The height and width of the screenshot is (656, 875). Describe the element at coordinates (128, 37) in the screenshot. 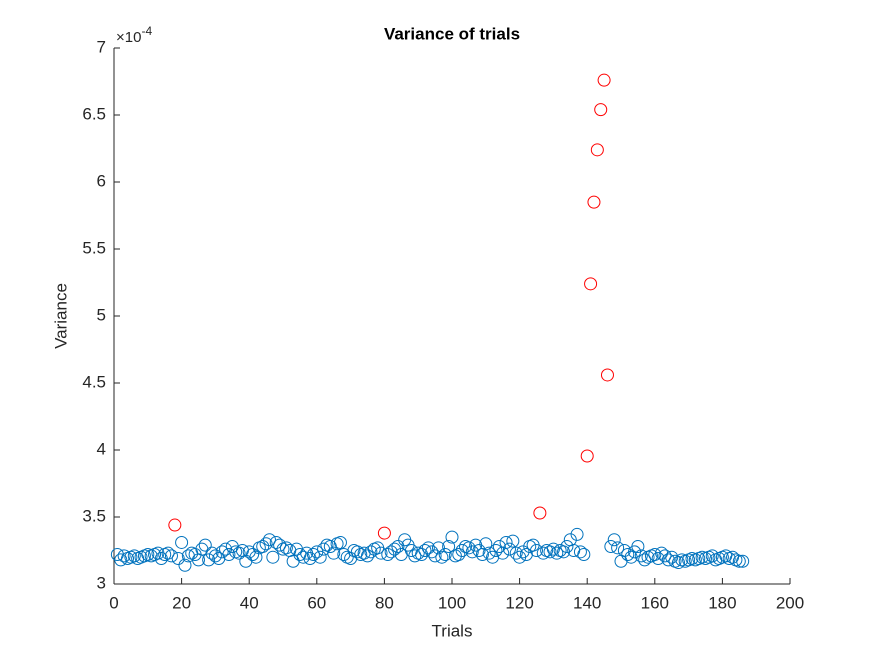

I see `y-multiplier: ×10` at that location.